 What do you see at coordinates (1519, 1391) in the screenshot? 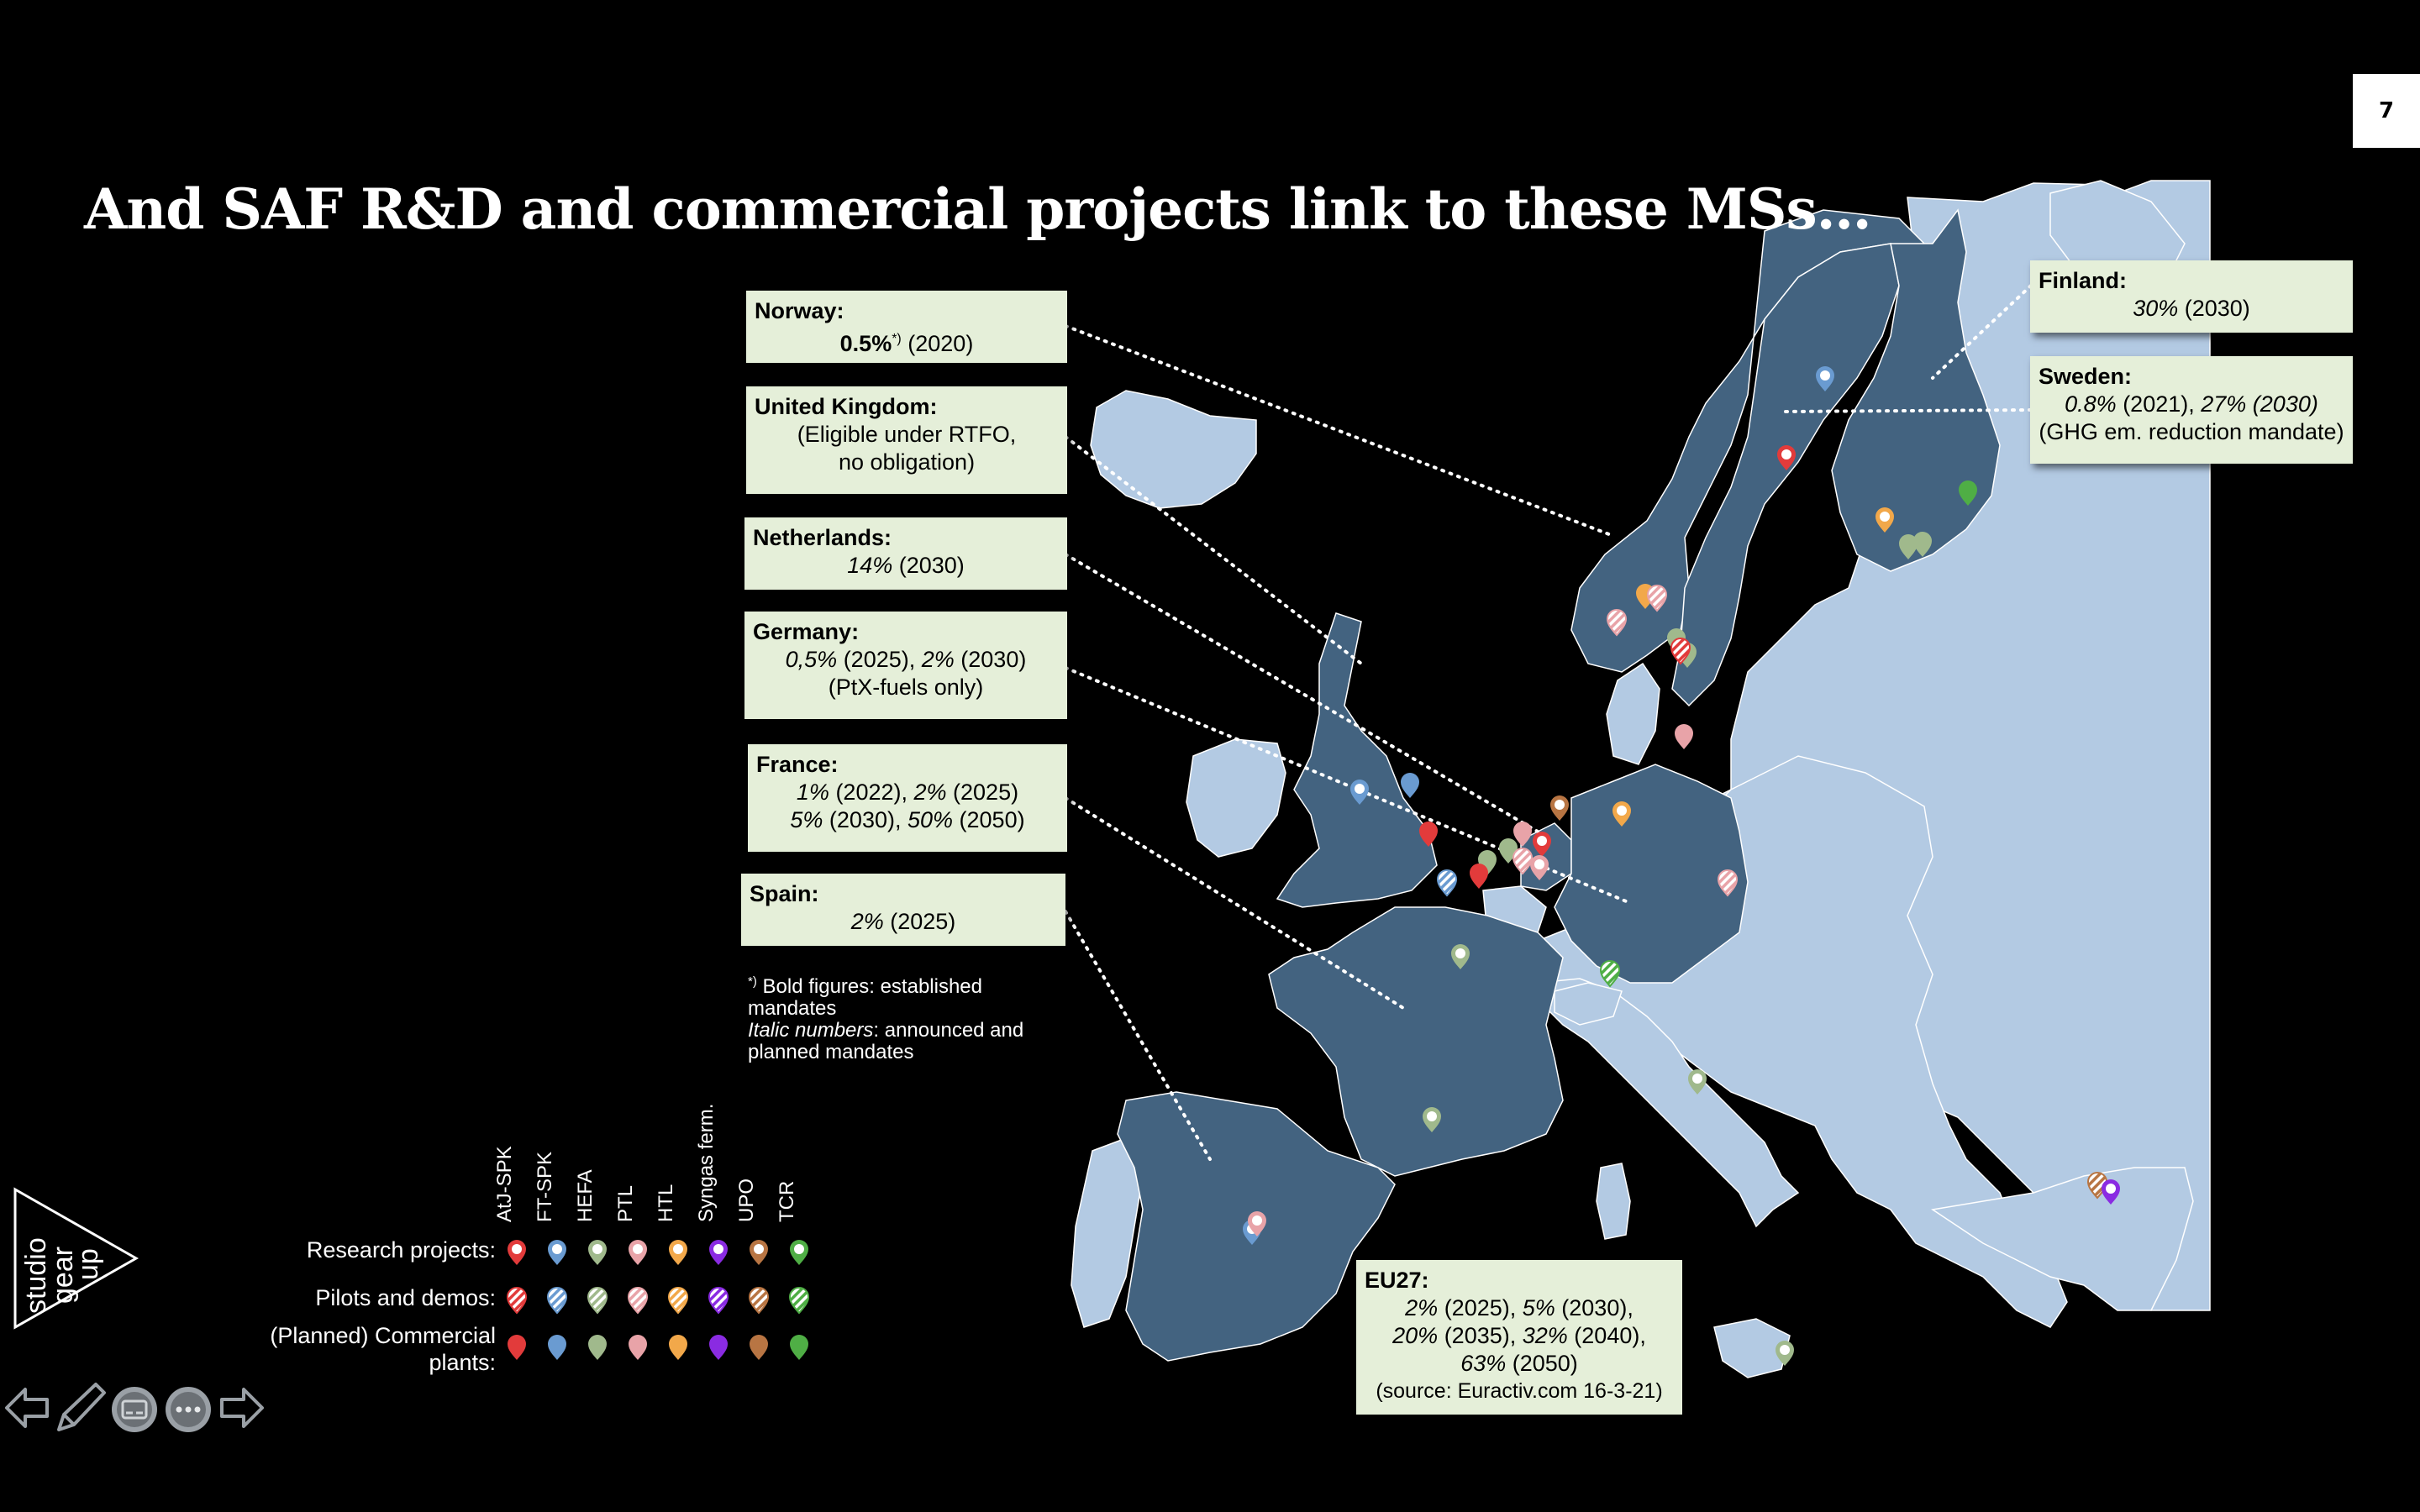
I see `eu27-source: (source: Euractiv.com 16-3-21)` at bounding box center [1519, 1391].